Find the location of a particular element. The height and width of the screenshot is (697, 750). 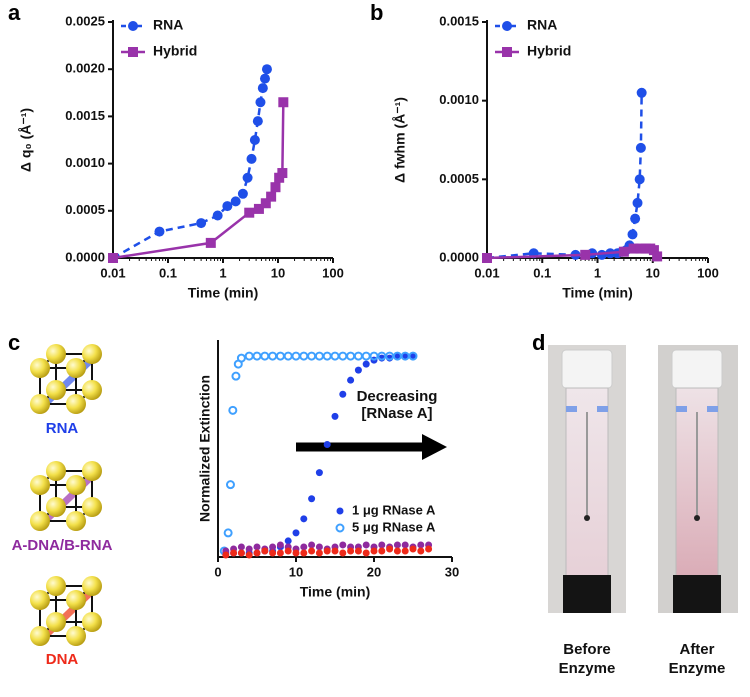

legend-label: 5 μg RNase A is located at coordinates (394, 526).